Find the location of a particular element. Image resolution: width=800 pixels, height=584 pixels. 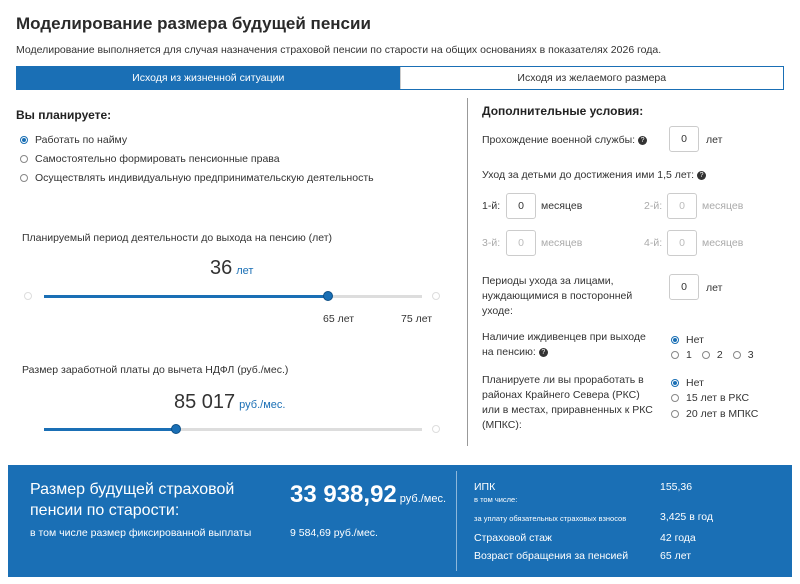

dependents-option-3: 3 is located at coordinates (743, 355).